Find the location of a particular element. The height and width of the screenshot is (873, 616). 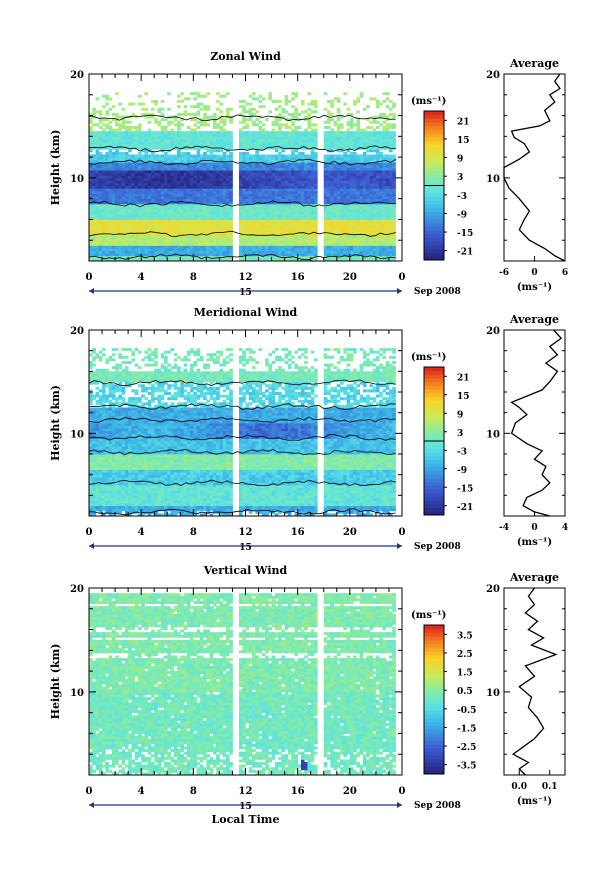

colorbar-segment is located at coordinates (434, 195).